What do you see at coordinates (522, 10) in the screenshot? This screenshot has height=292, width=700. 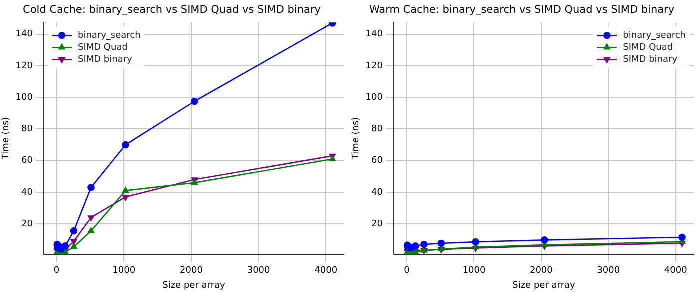 I see `chart-title: Warm Cache: binary_search vs SIMD Quad vs SIMD binary` at bounding box center [522, 10].